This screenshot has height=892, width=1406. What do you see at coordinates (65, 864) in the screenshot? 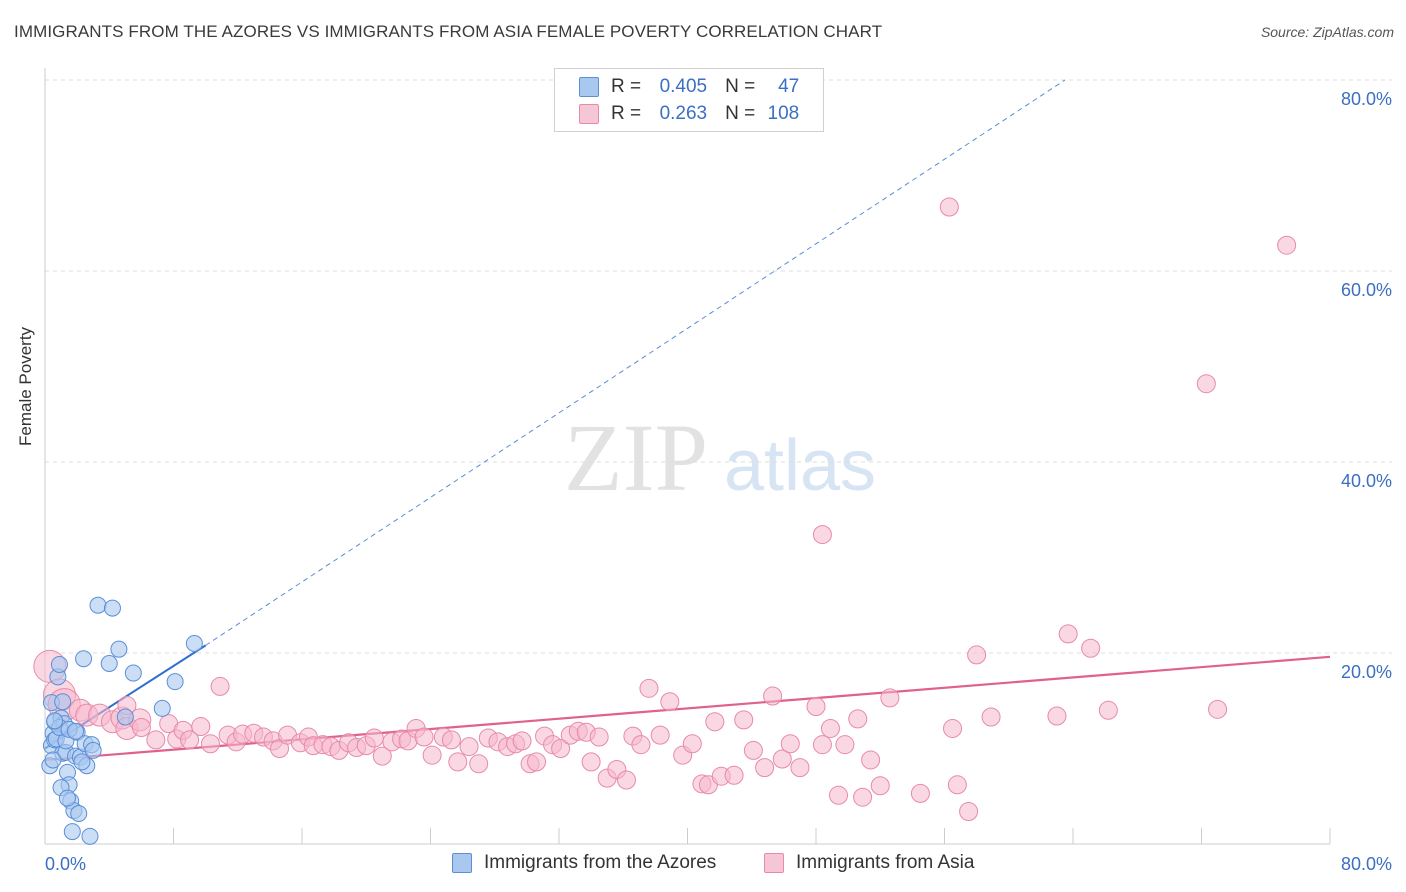
I see `x-tick-label: 0.0%` at bounding box center [65, 864].